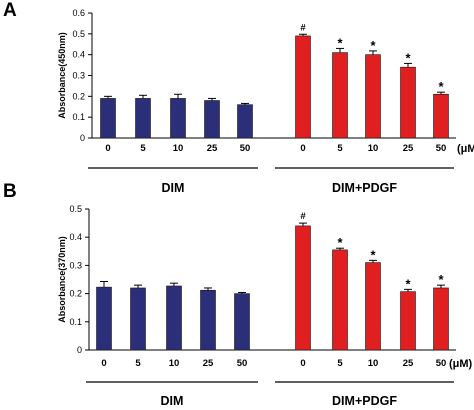 The height and width of the screenshot is (410, 474). I want to click on y-axis-label: Absorbance(450nm), so click(62, 75).